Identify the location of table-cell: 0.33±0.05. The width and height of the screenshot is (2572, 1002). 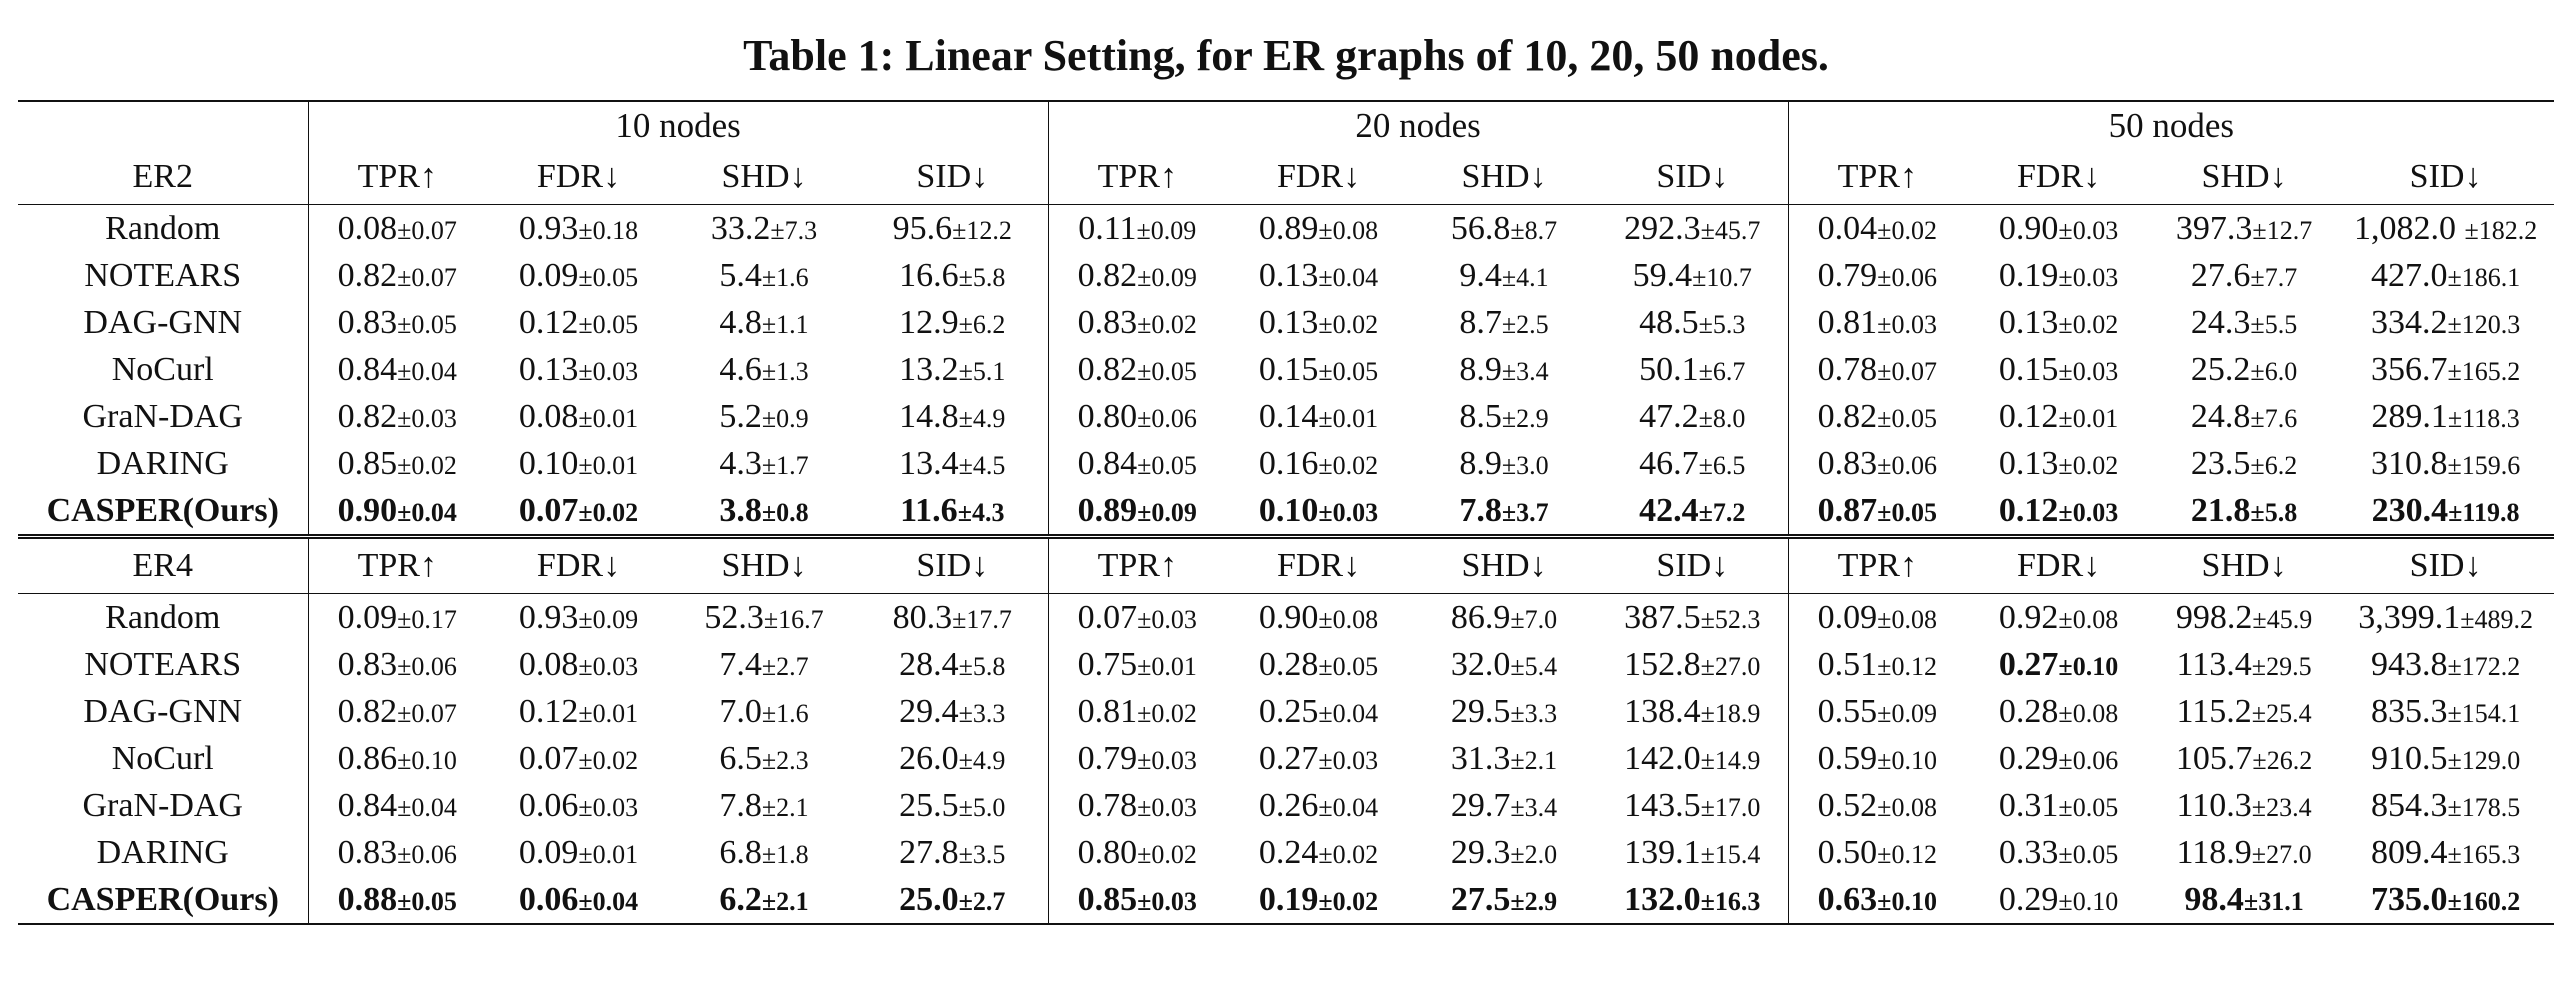
(2058, 852).